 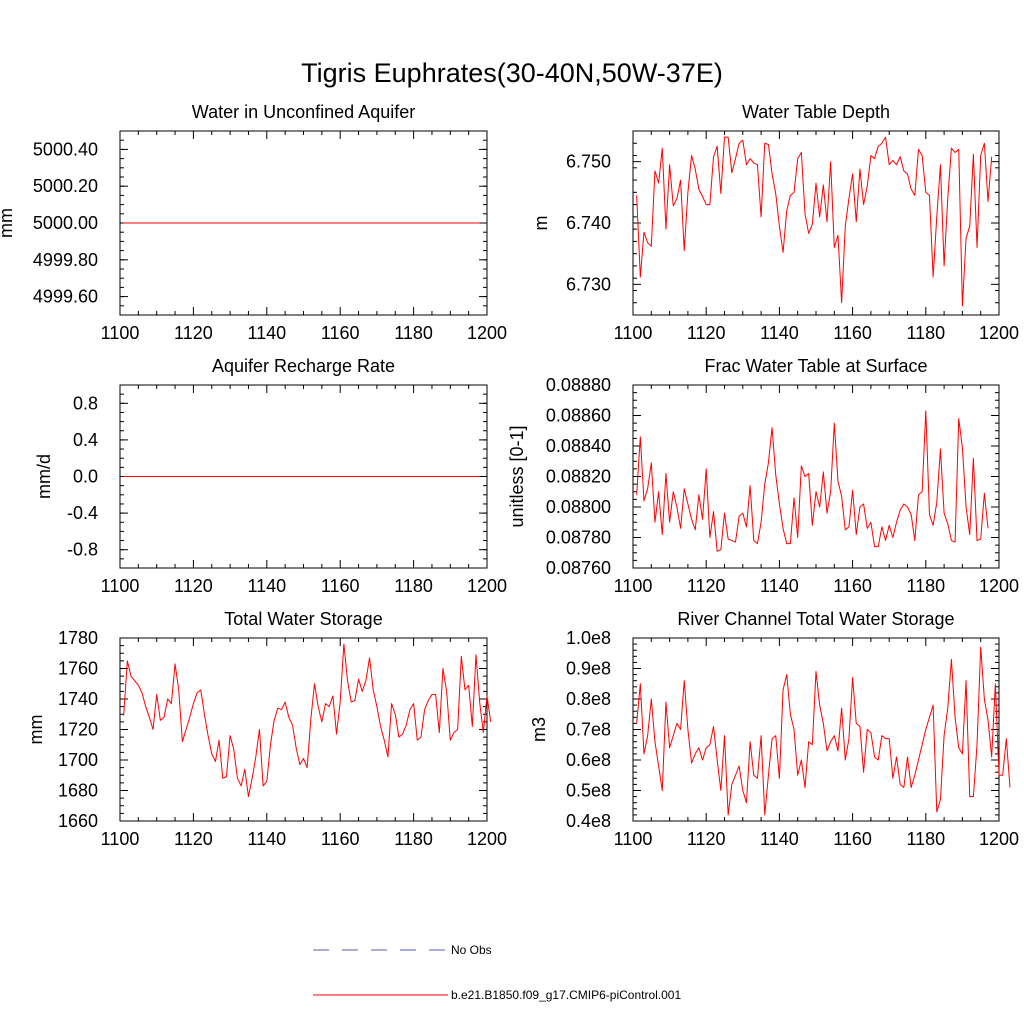 What do you see at coordinates (566, 995) in the screenshot?
I see `legend-model-label: b.e21.B1850.f09_g17.CMIP6-piControl.001` at bounding box center [566, 995].